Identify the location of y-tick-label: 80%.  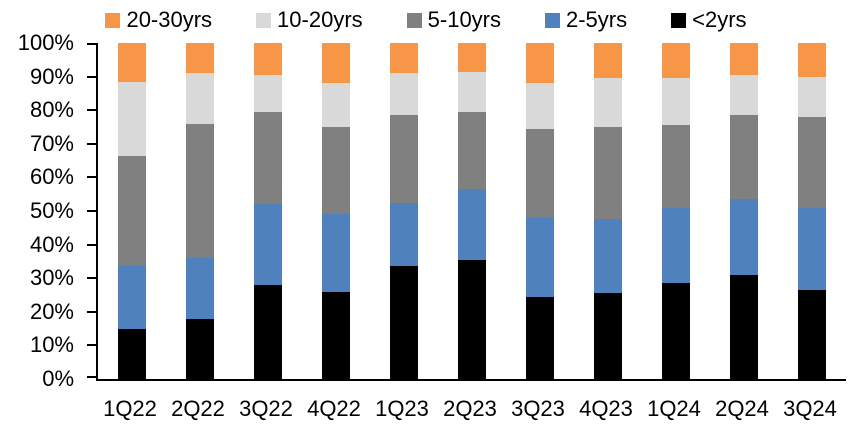
(51, 110).